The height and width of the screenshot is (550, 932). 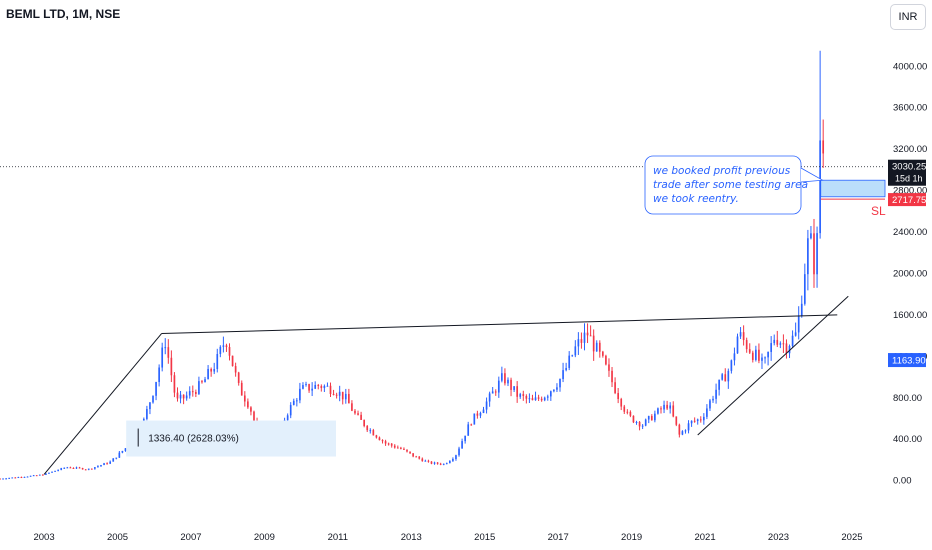 I want to click on entry-zone, so click(x=853, y=188).